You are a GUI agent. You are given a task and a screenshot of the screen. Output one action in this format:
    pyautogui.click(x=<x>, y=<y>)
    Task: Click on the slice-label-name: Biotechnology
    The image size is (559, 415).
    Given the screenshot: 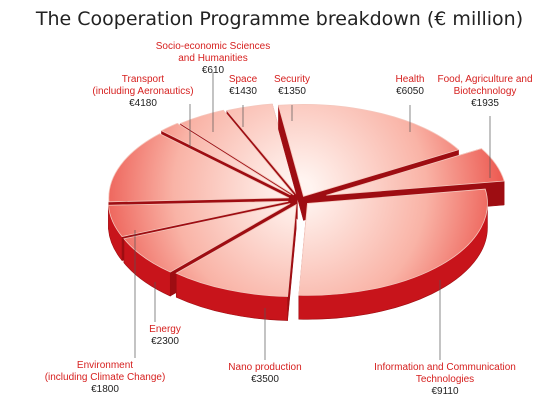 What is the action you would take?
    pyautogui.click(x=485, y=91)
    